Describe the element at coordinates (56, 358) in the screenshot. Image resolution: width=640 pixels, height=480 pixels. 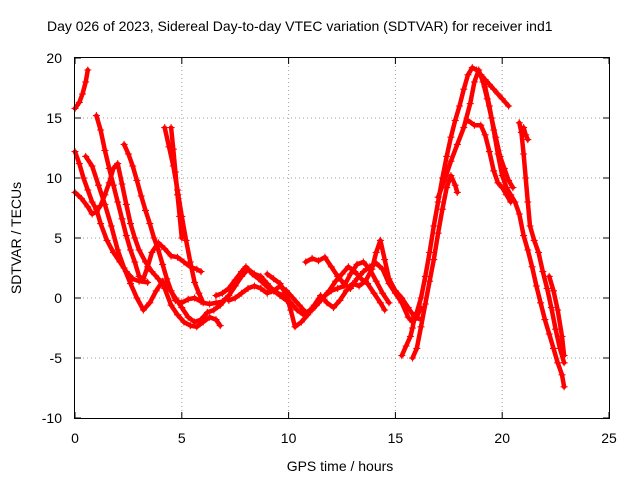
I see `y-tick-label: -5` at that location.